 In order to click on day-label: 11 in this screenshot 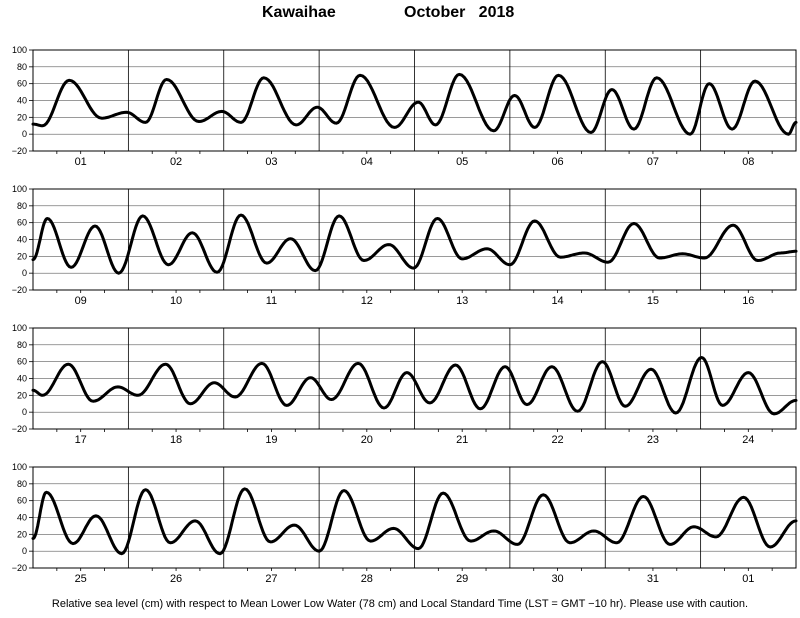, I will do `click(271, 301)`.